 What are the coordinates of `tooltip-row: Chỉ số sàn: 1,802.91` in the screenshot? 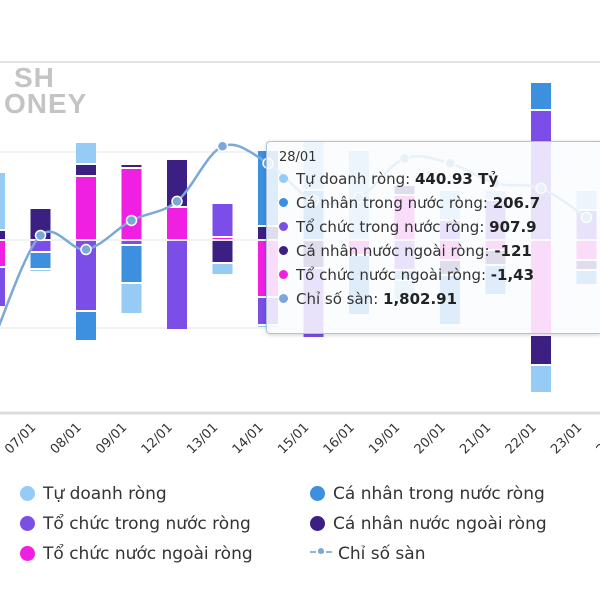 It's located at (439, 299).